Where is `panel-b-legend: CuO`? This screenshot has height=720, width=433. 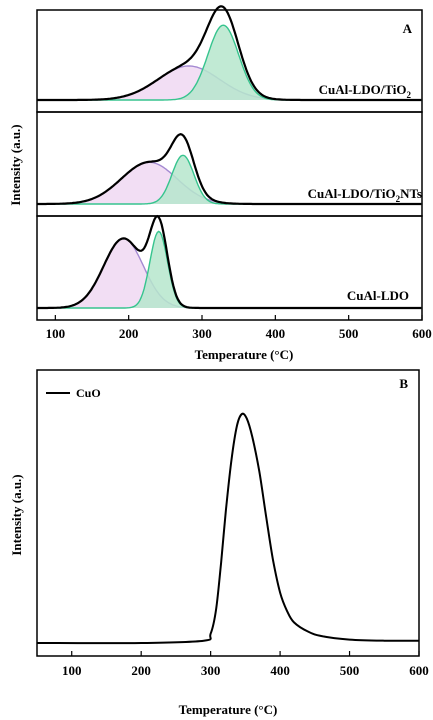 panel-b-legend: CuO is located at coordinates (73, 393).